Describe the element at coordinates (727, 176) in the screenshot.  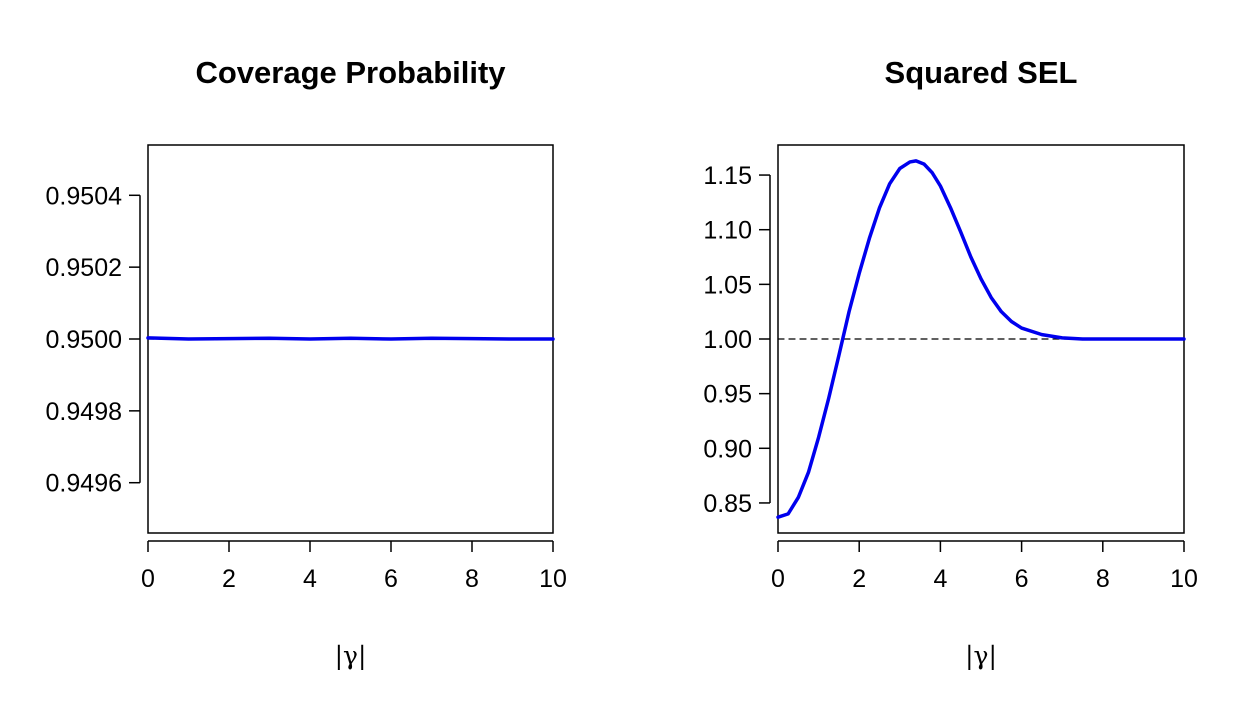
I see `y-tick-label: 1.15` at that location.